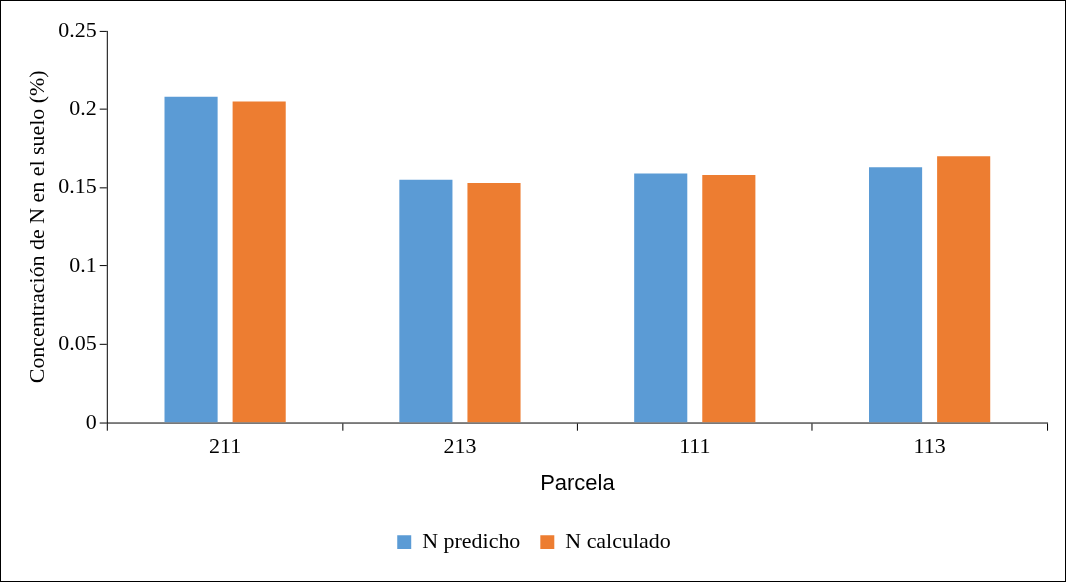 This screenshot has width=1068, height=584. Describe the element at coordinates (36, 227) in the screenshot. I see `y-axis-title: Concentración de N en el suelo (%)` at that location.